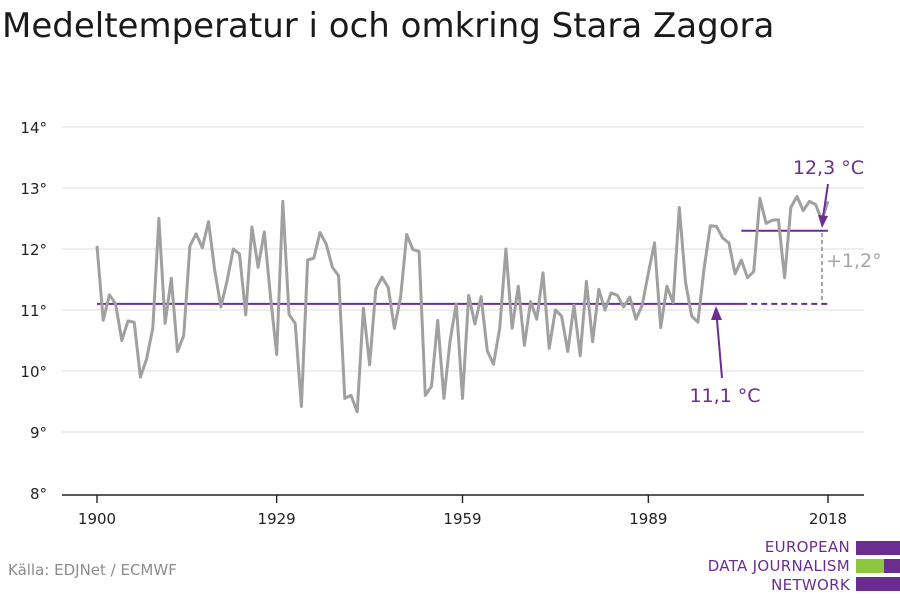 This screenshot has width=900, height=600. I want to click on logo-line-3: NETWORK, so click(810, 585).